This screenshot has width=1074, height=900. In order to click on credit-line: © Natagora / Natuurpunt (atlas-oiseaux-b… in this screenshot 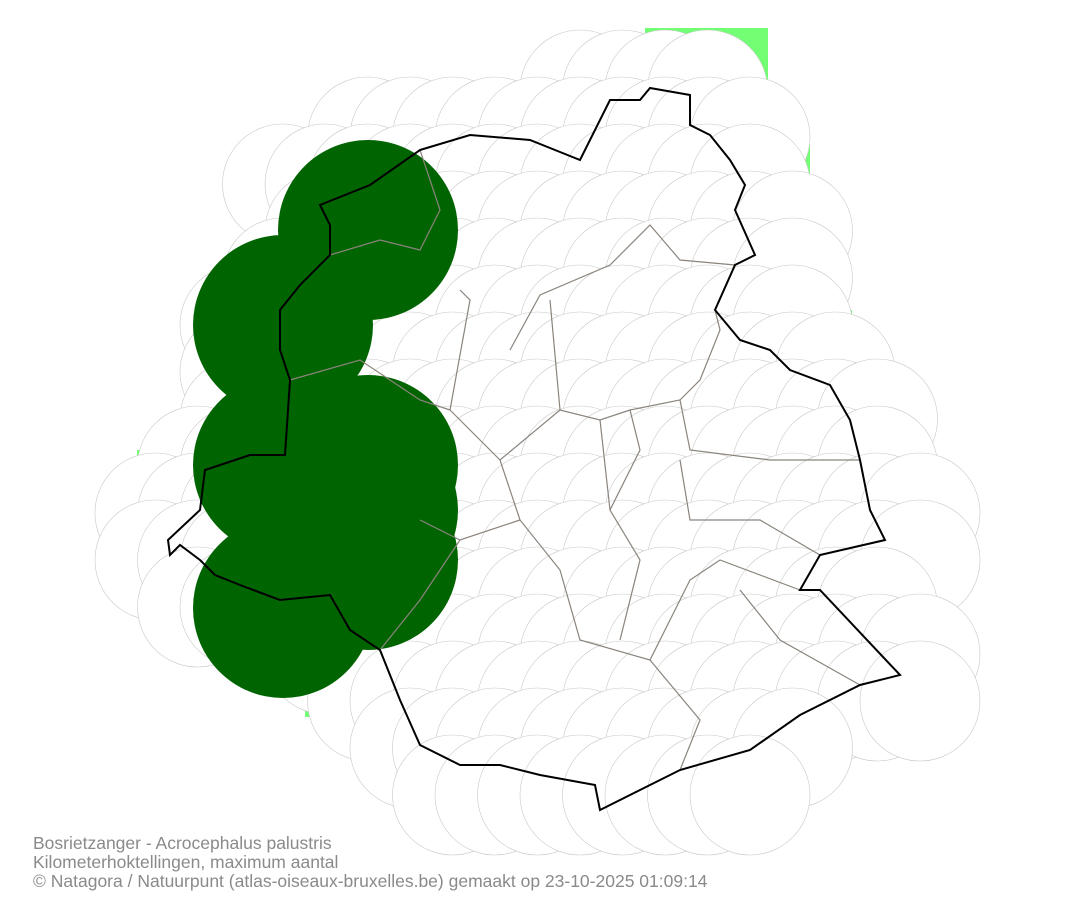, I will do `click(370, 881)`.